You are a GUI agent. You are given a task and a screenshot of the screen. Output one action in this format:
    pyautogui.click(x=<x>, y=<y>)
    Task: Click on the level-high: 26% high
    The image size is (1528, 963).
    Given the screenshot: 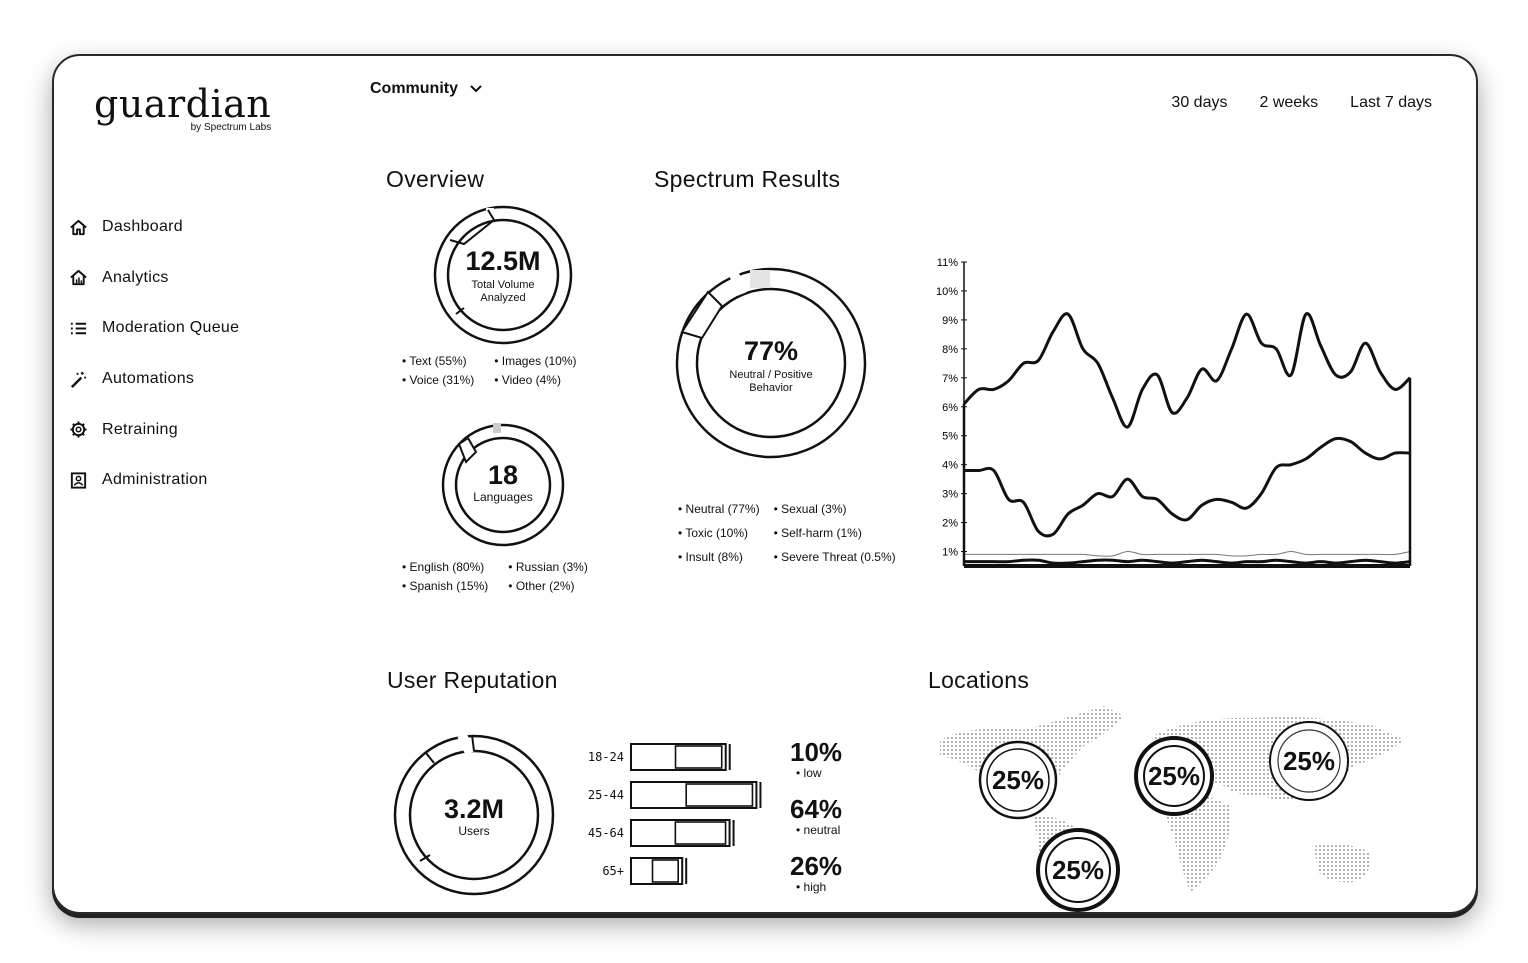 What is the action you would take?
    pyautogui.click(x=816, y=880)
    